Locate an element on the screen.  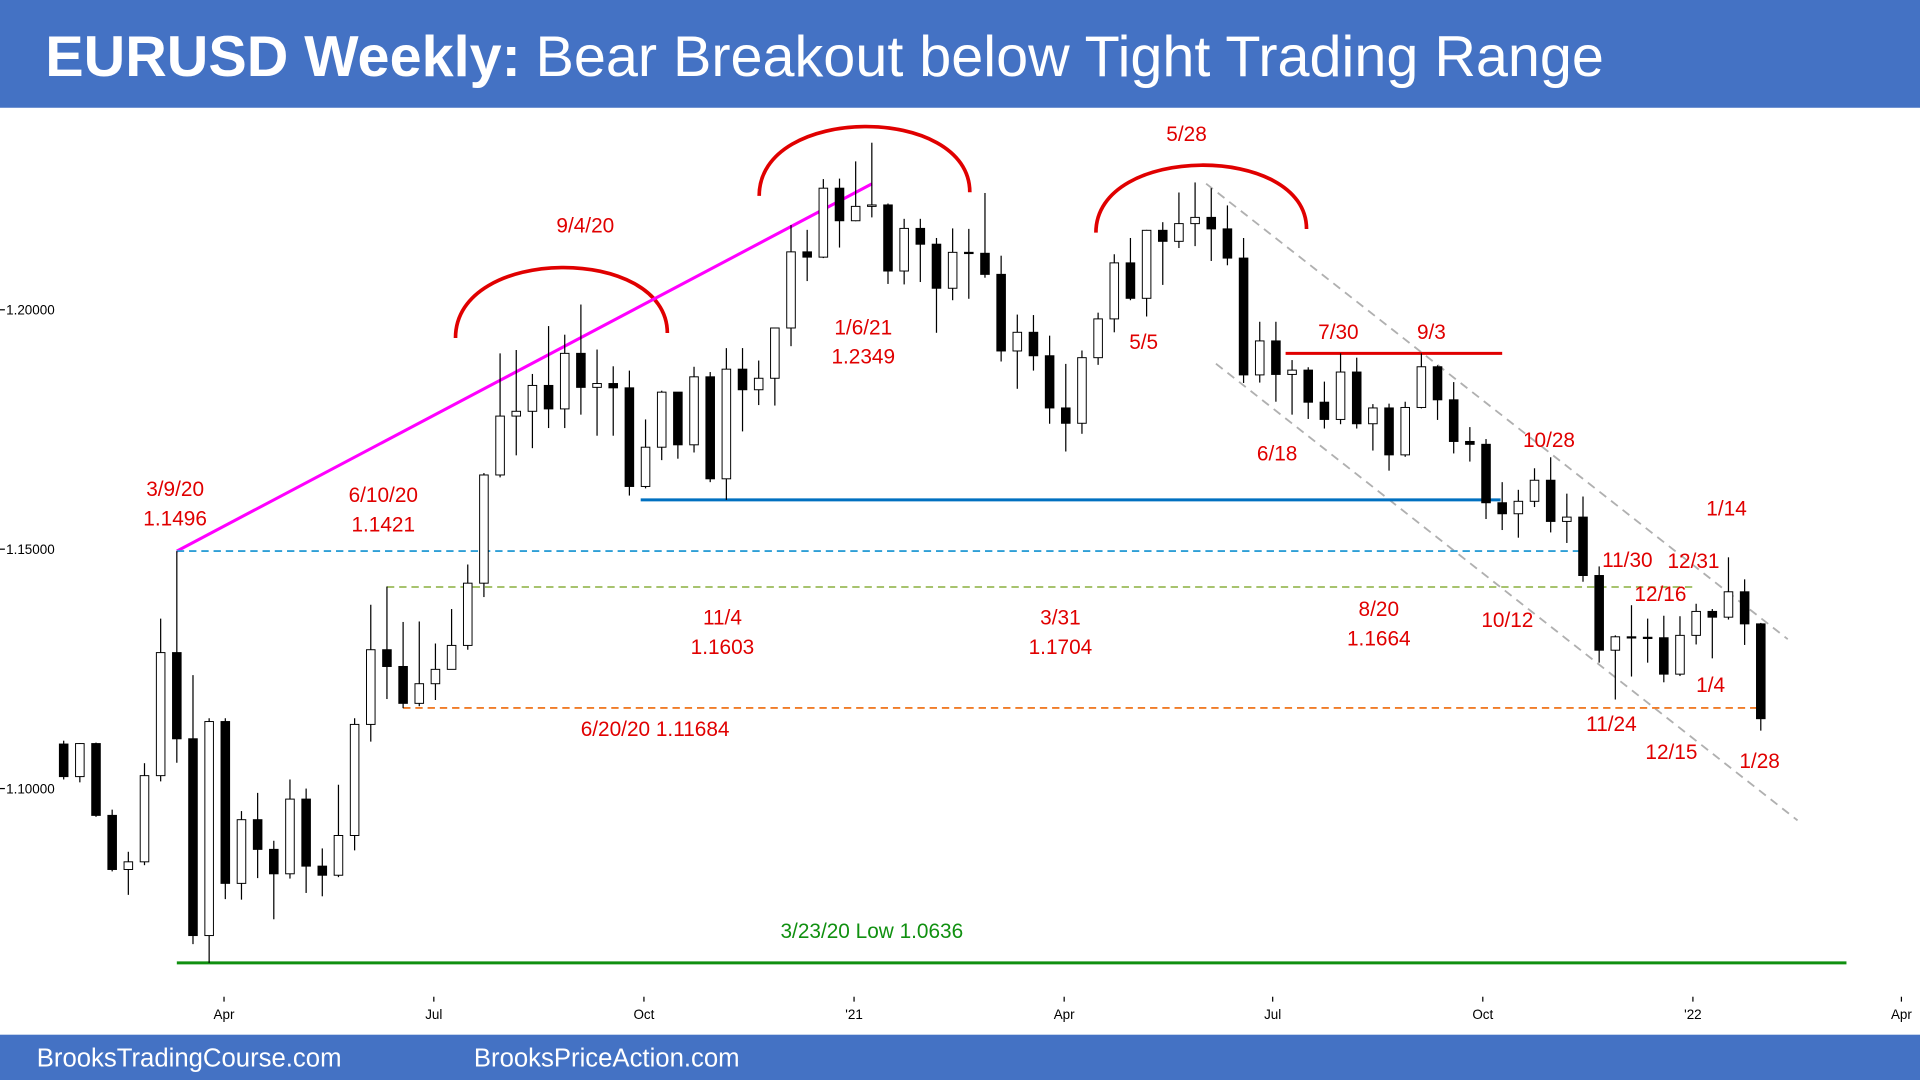
annotation: 10/12 is located at coordinates (1507, 620).